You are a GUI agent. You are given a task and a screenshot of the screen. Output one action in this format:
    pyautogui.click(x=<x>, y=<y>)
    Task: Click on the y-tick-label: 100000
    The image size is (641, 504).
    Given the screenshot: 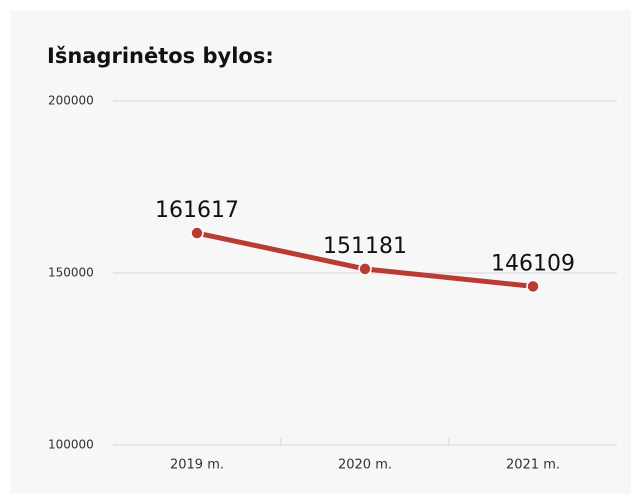 What is the action you would take?
    pyautogui.click(x=71, y=445)
    